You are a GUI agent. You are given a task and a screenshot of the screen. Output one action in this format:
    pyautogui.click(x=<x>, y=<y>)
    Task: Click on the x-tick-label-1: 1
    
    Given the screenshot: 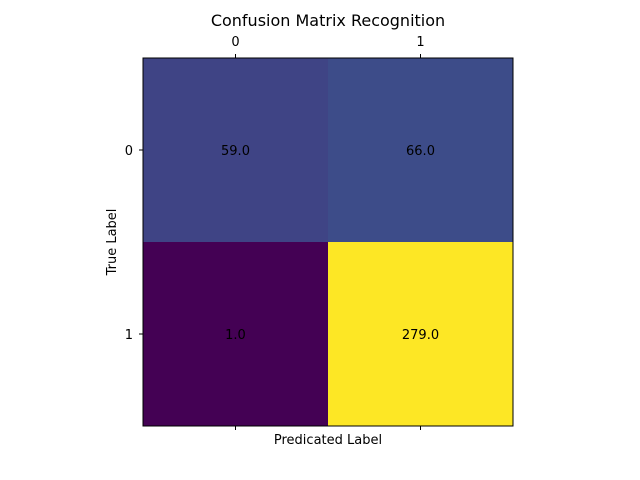 What is the action you would take?
    pyautogui.click(x=420, y=42)
    